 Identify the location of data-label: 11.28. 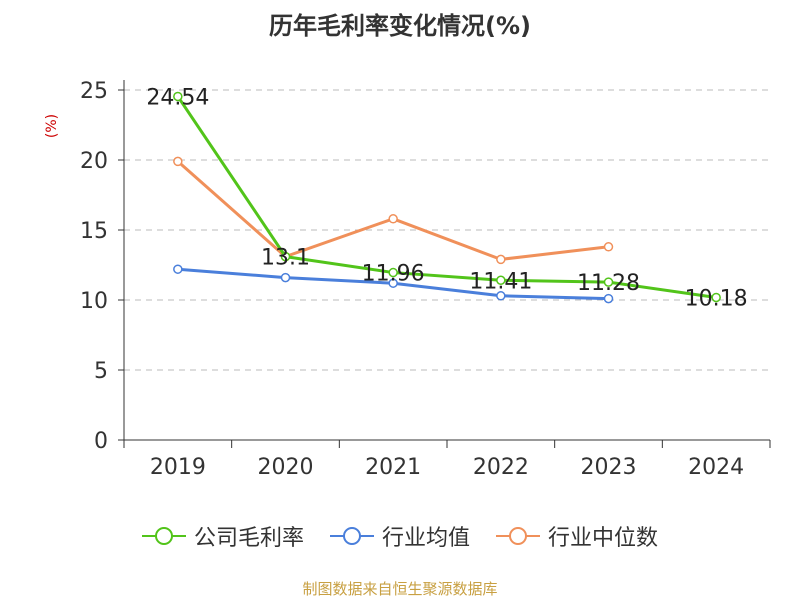
(608, 283).